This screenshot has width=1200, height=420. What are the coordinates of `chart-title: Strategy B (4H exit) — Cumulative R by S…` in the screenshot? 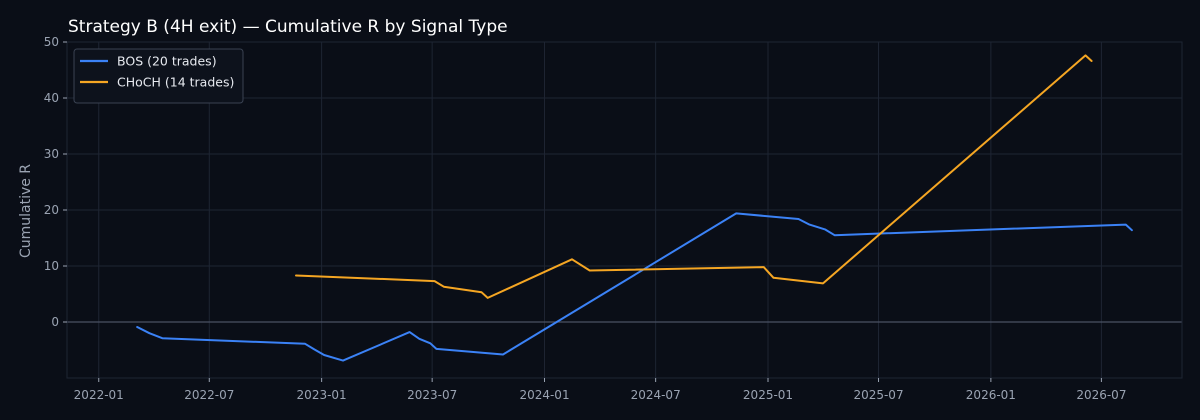 It's located at (288, 27).